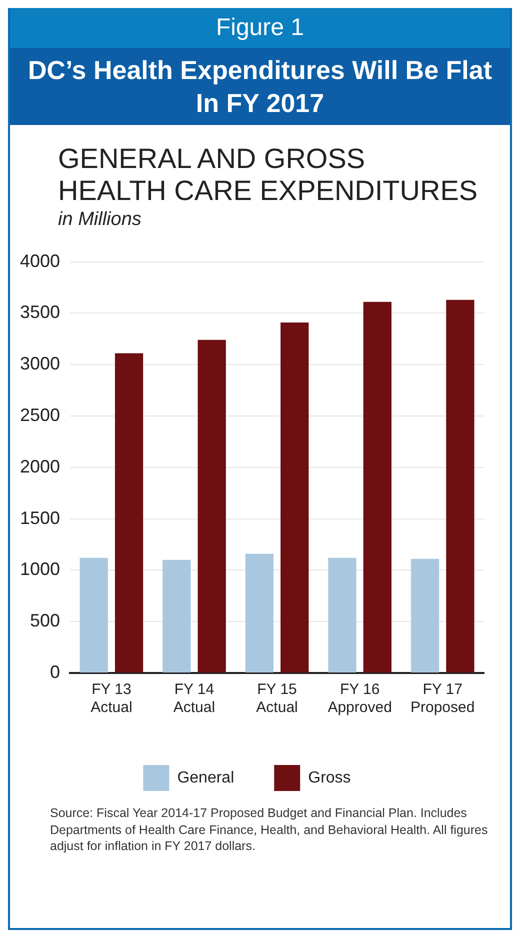 The image size is (526, 941). Describe the element at coordinates (329, 778) in the screenshot. I see `legend-label: Gross` at that location.